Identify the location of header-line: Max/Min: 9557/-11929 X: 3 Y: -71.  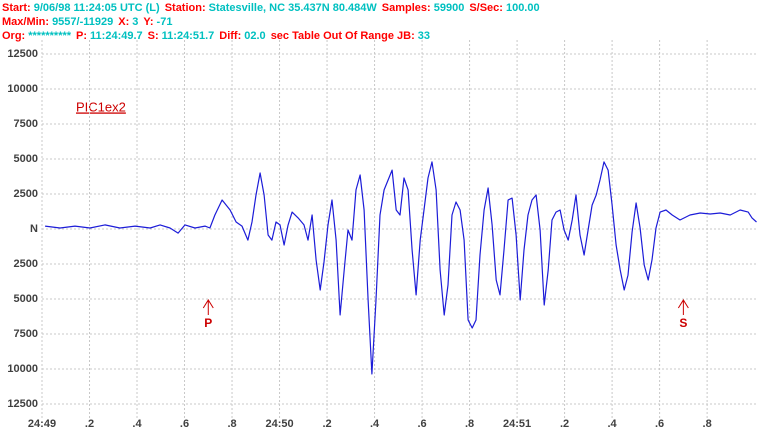
(87, 22).